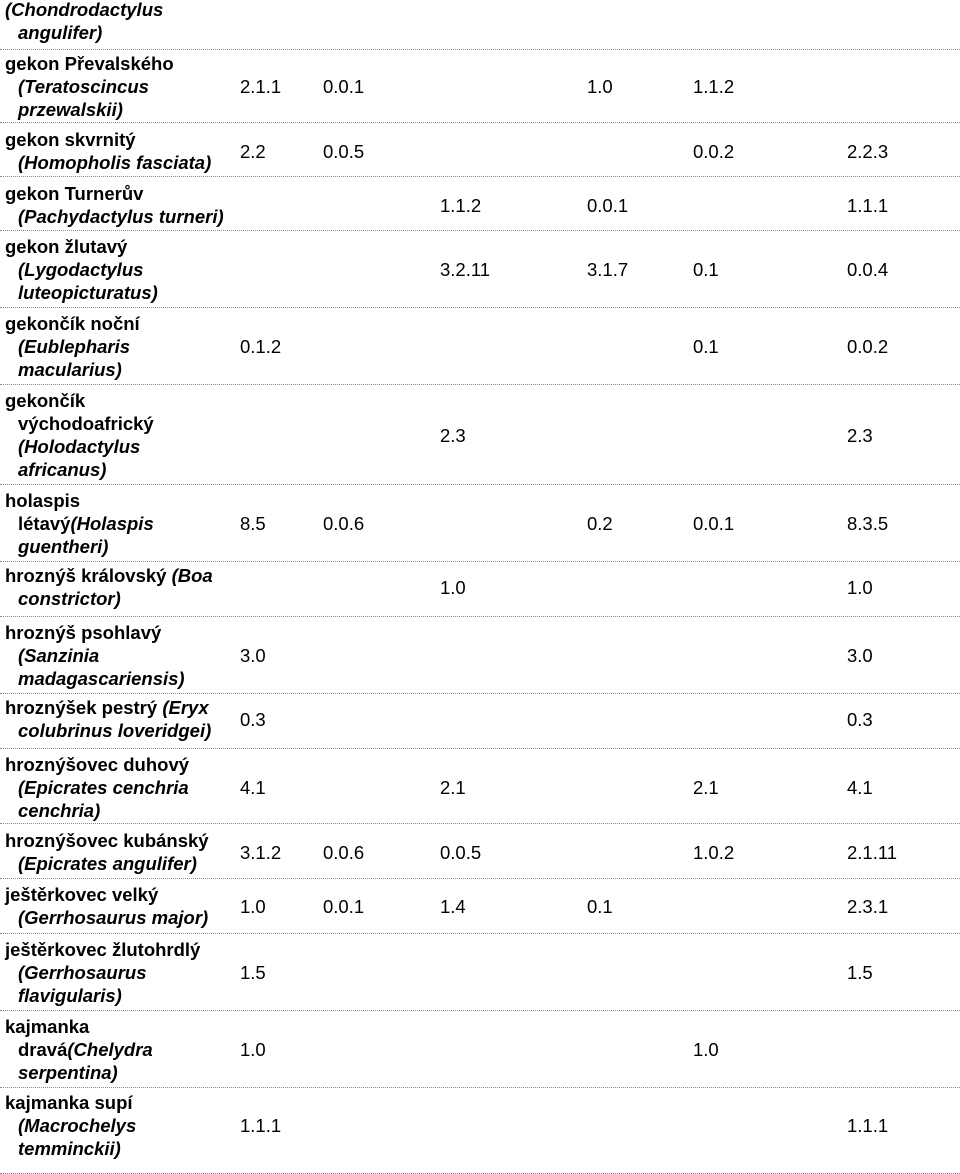 The height and width of the screenshot is (1174, 960). Describe the element at coordinates (119, 810) in the screenshot. I see `species-name-line: cenchria)` at that location.